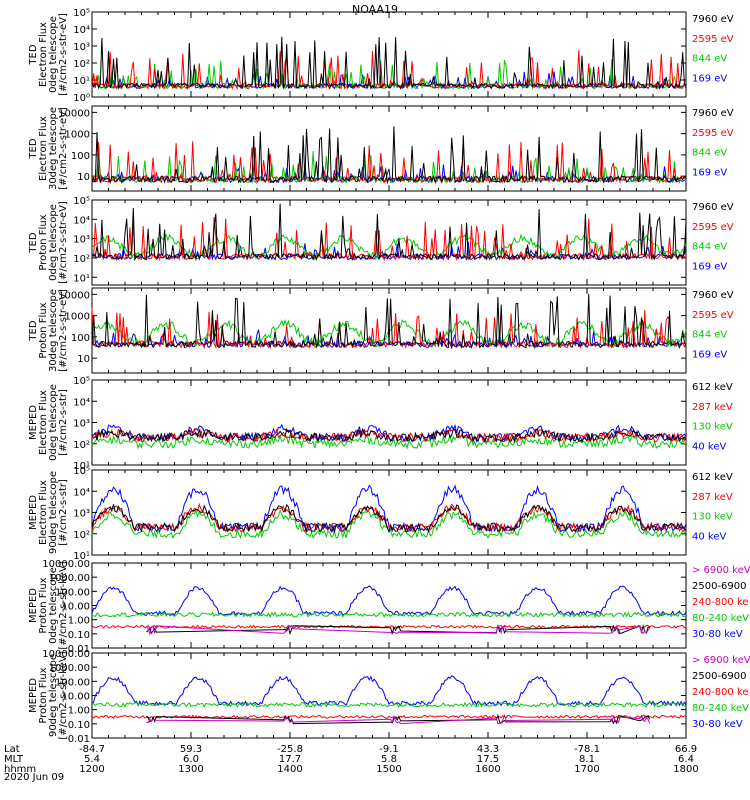 The image size is (750, 800). What do you see at coordinates (289, 769) in the screenshot?
I see `footer-value: 1400` at bounding box center [289, 769].